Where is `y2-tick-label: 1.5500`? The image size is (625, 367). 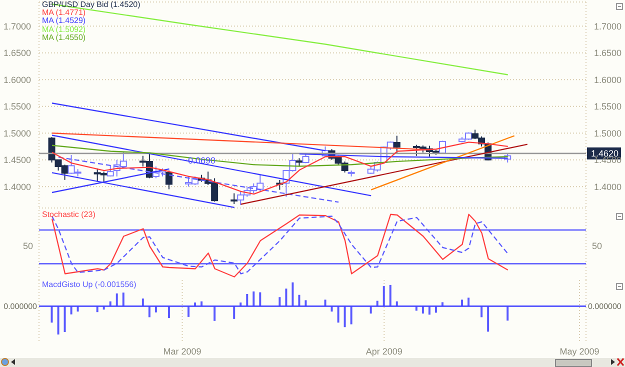
y2-tick-label: 1.5500 is located at coordinates (608, 107).